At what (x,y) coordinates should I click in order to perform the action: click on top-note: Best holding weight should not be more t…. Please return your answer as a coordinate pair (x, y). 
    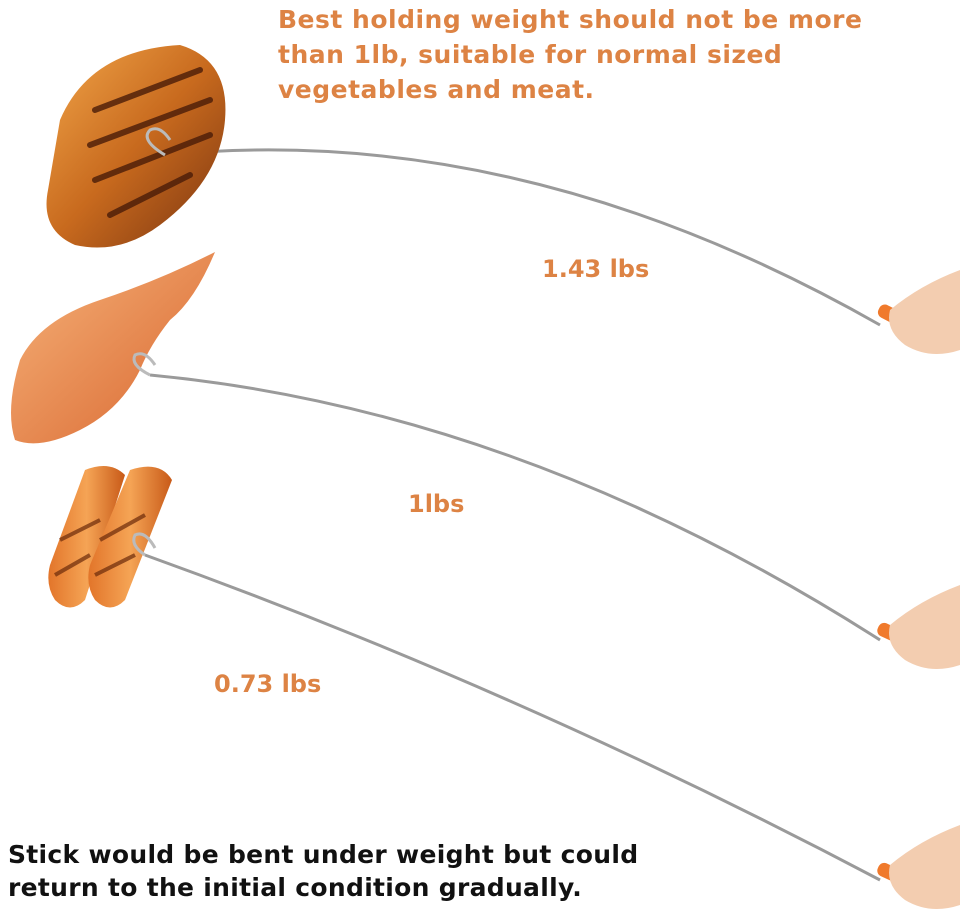
    Looking at the image, I should click on (570, 54).